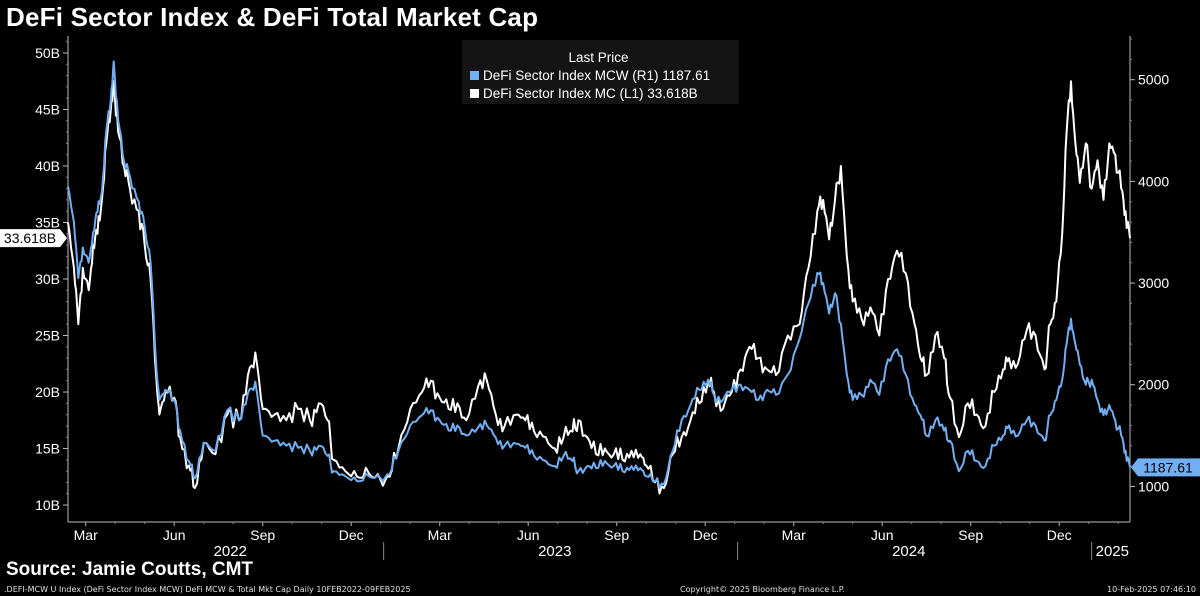 This screenshot has width=1200, height=596. What do you see at coordinates (47, 505) in the screenshot?
I see `left-tick-label: 10B` at bounding box center [47, 505].